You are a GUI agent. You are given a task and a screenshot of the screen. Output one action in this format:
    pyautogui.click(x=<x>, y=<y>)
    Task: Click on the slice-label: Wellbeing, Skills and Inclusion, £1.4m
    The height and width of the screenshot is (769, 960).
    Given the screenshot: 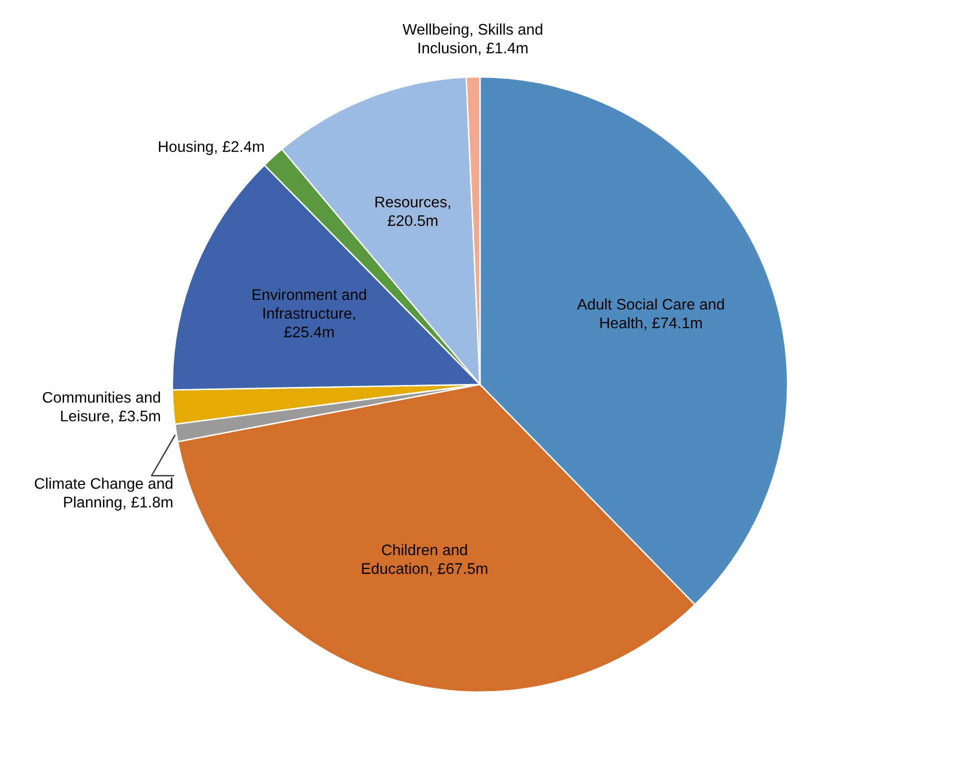 What is the action you would take?
    pyautogui.click(x=472, y=40)
    